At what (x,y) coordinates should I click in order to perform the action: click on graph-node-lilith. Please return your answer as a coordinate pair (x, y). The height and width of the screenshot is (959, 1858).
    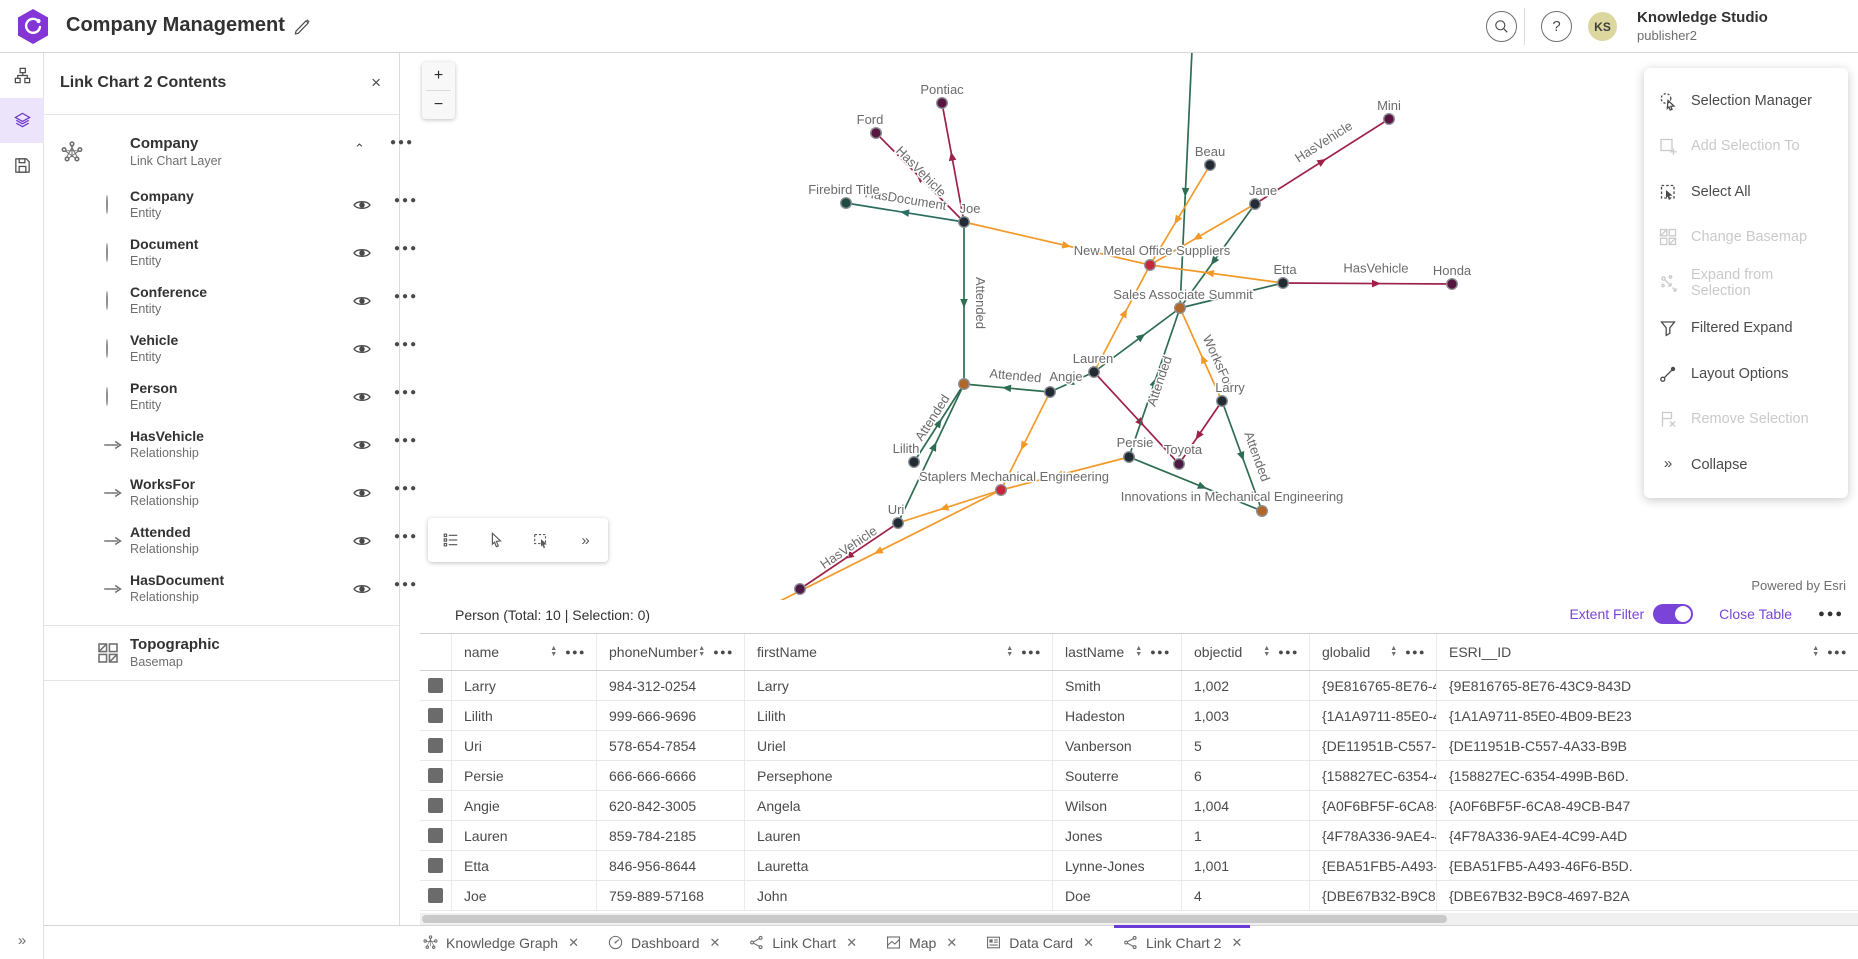
    Looking at the image, I should click on (914, 462).